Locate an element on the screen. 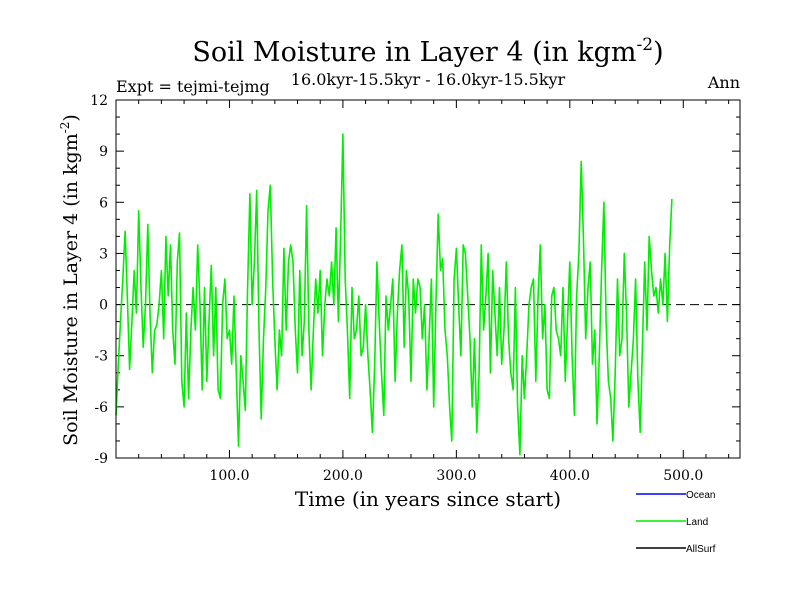 This screenshot has height=600, width=800. y-tick-label: 3 is located at coordinates (103, 254).